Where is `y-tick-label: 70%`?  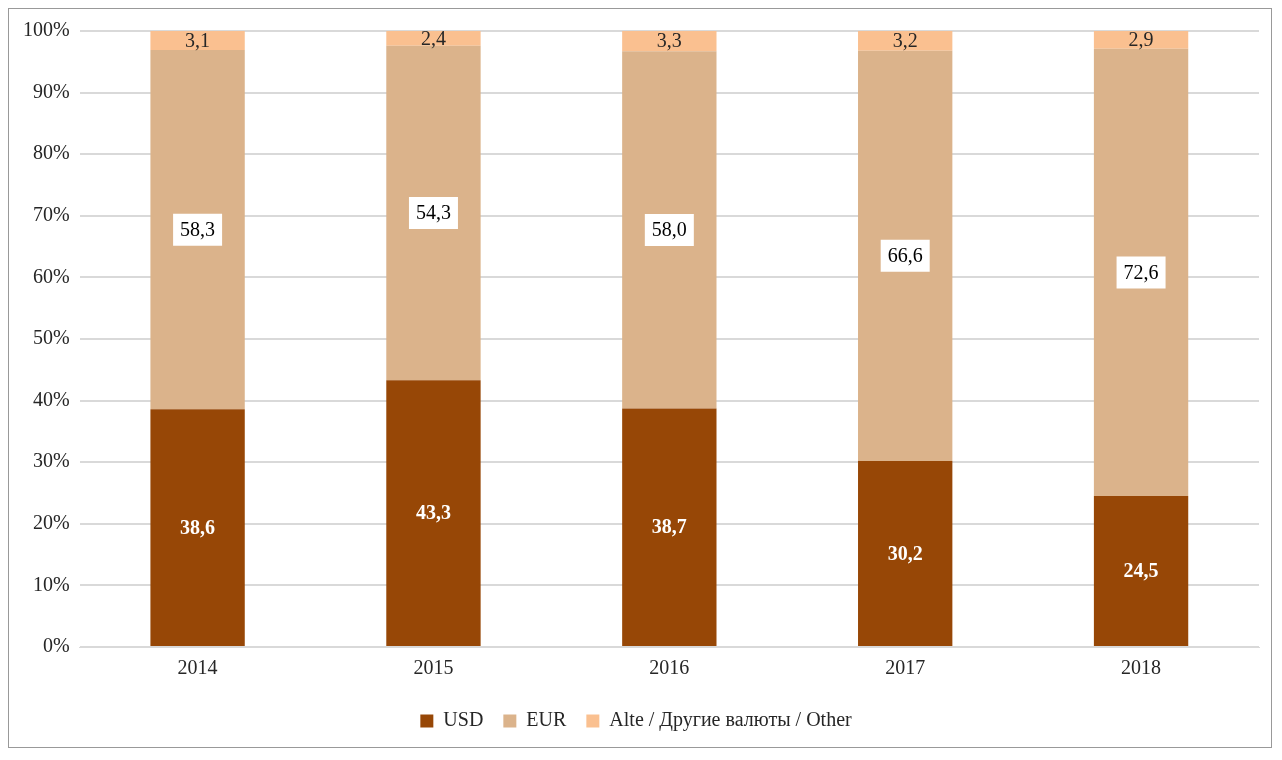
y-tick-label: 70% is located at coordinates (51, 214).